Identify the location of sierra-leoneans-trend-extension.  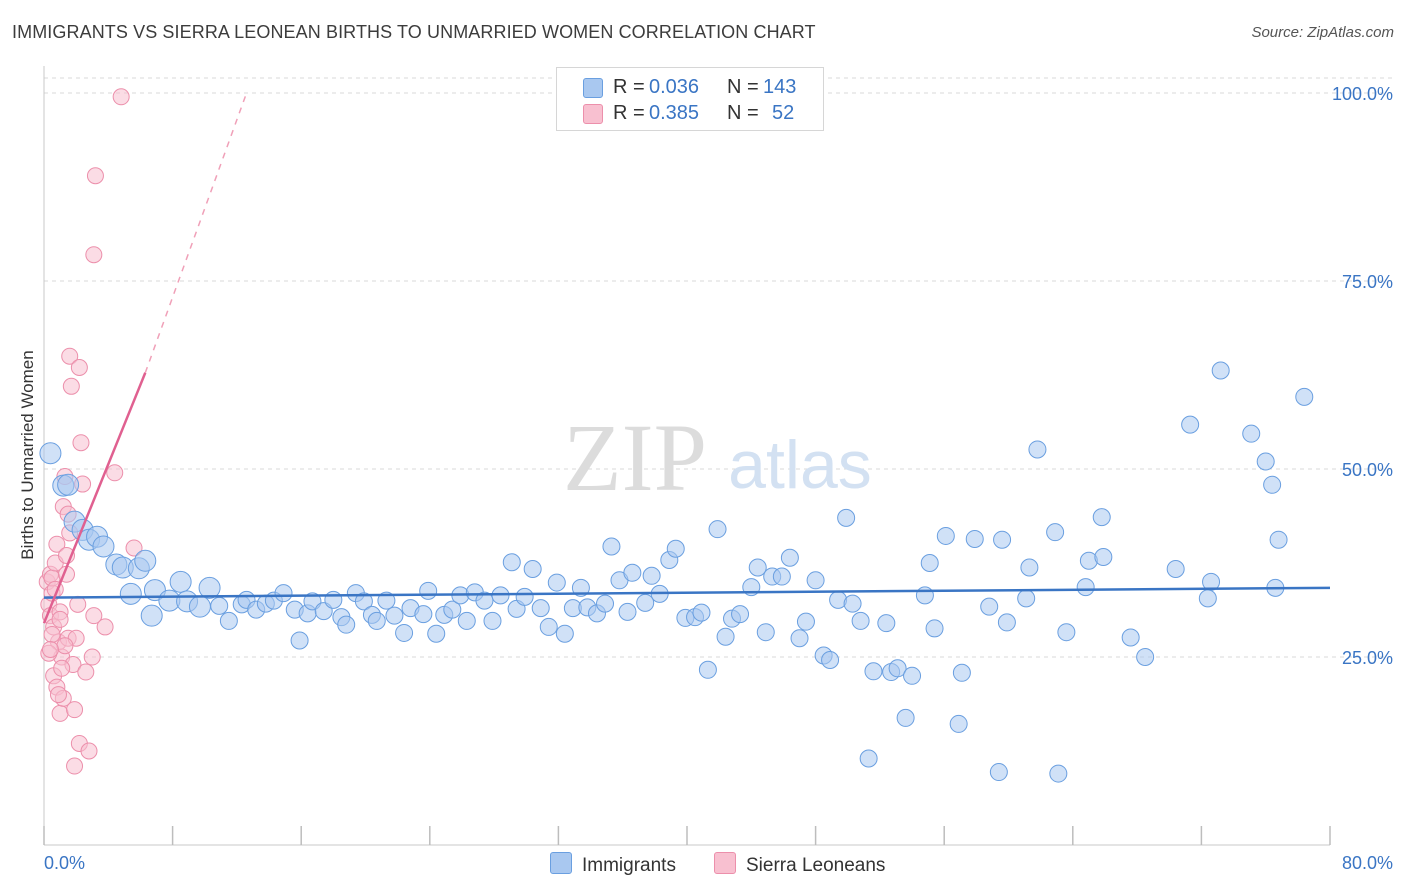
(196, 233).